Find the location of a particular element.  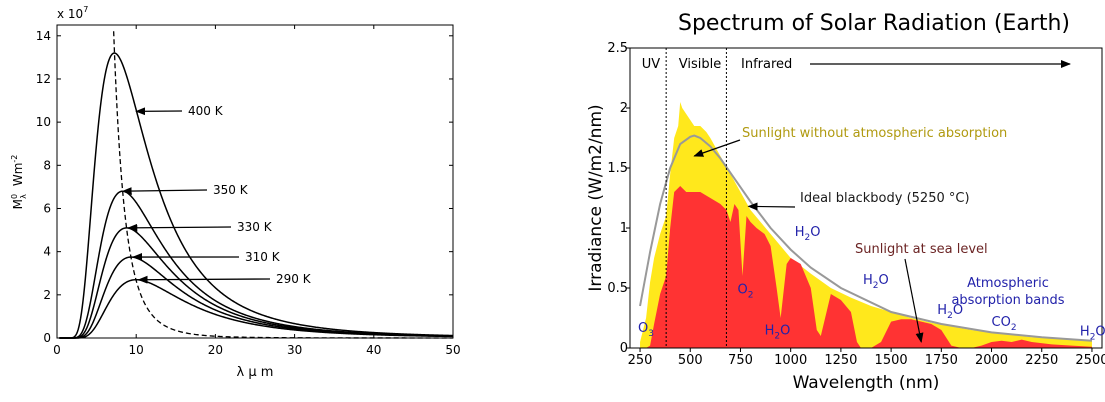

left-x-tick-label: 0 is located at coordinates (57, 350).